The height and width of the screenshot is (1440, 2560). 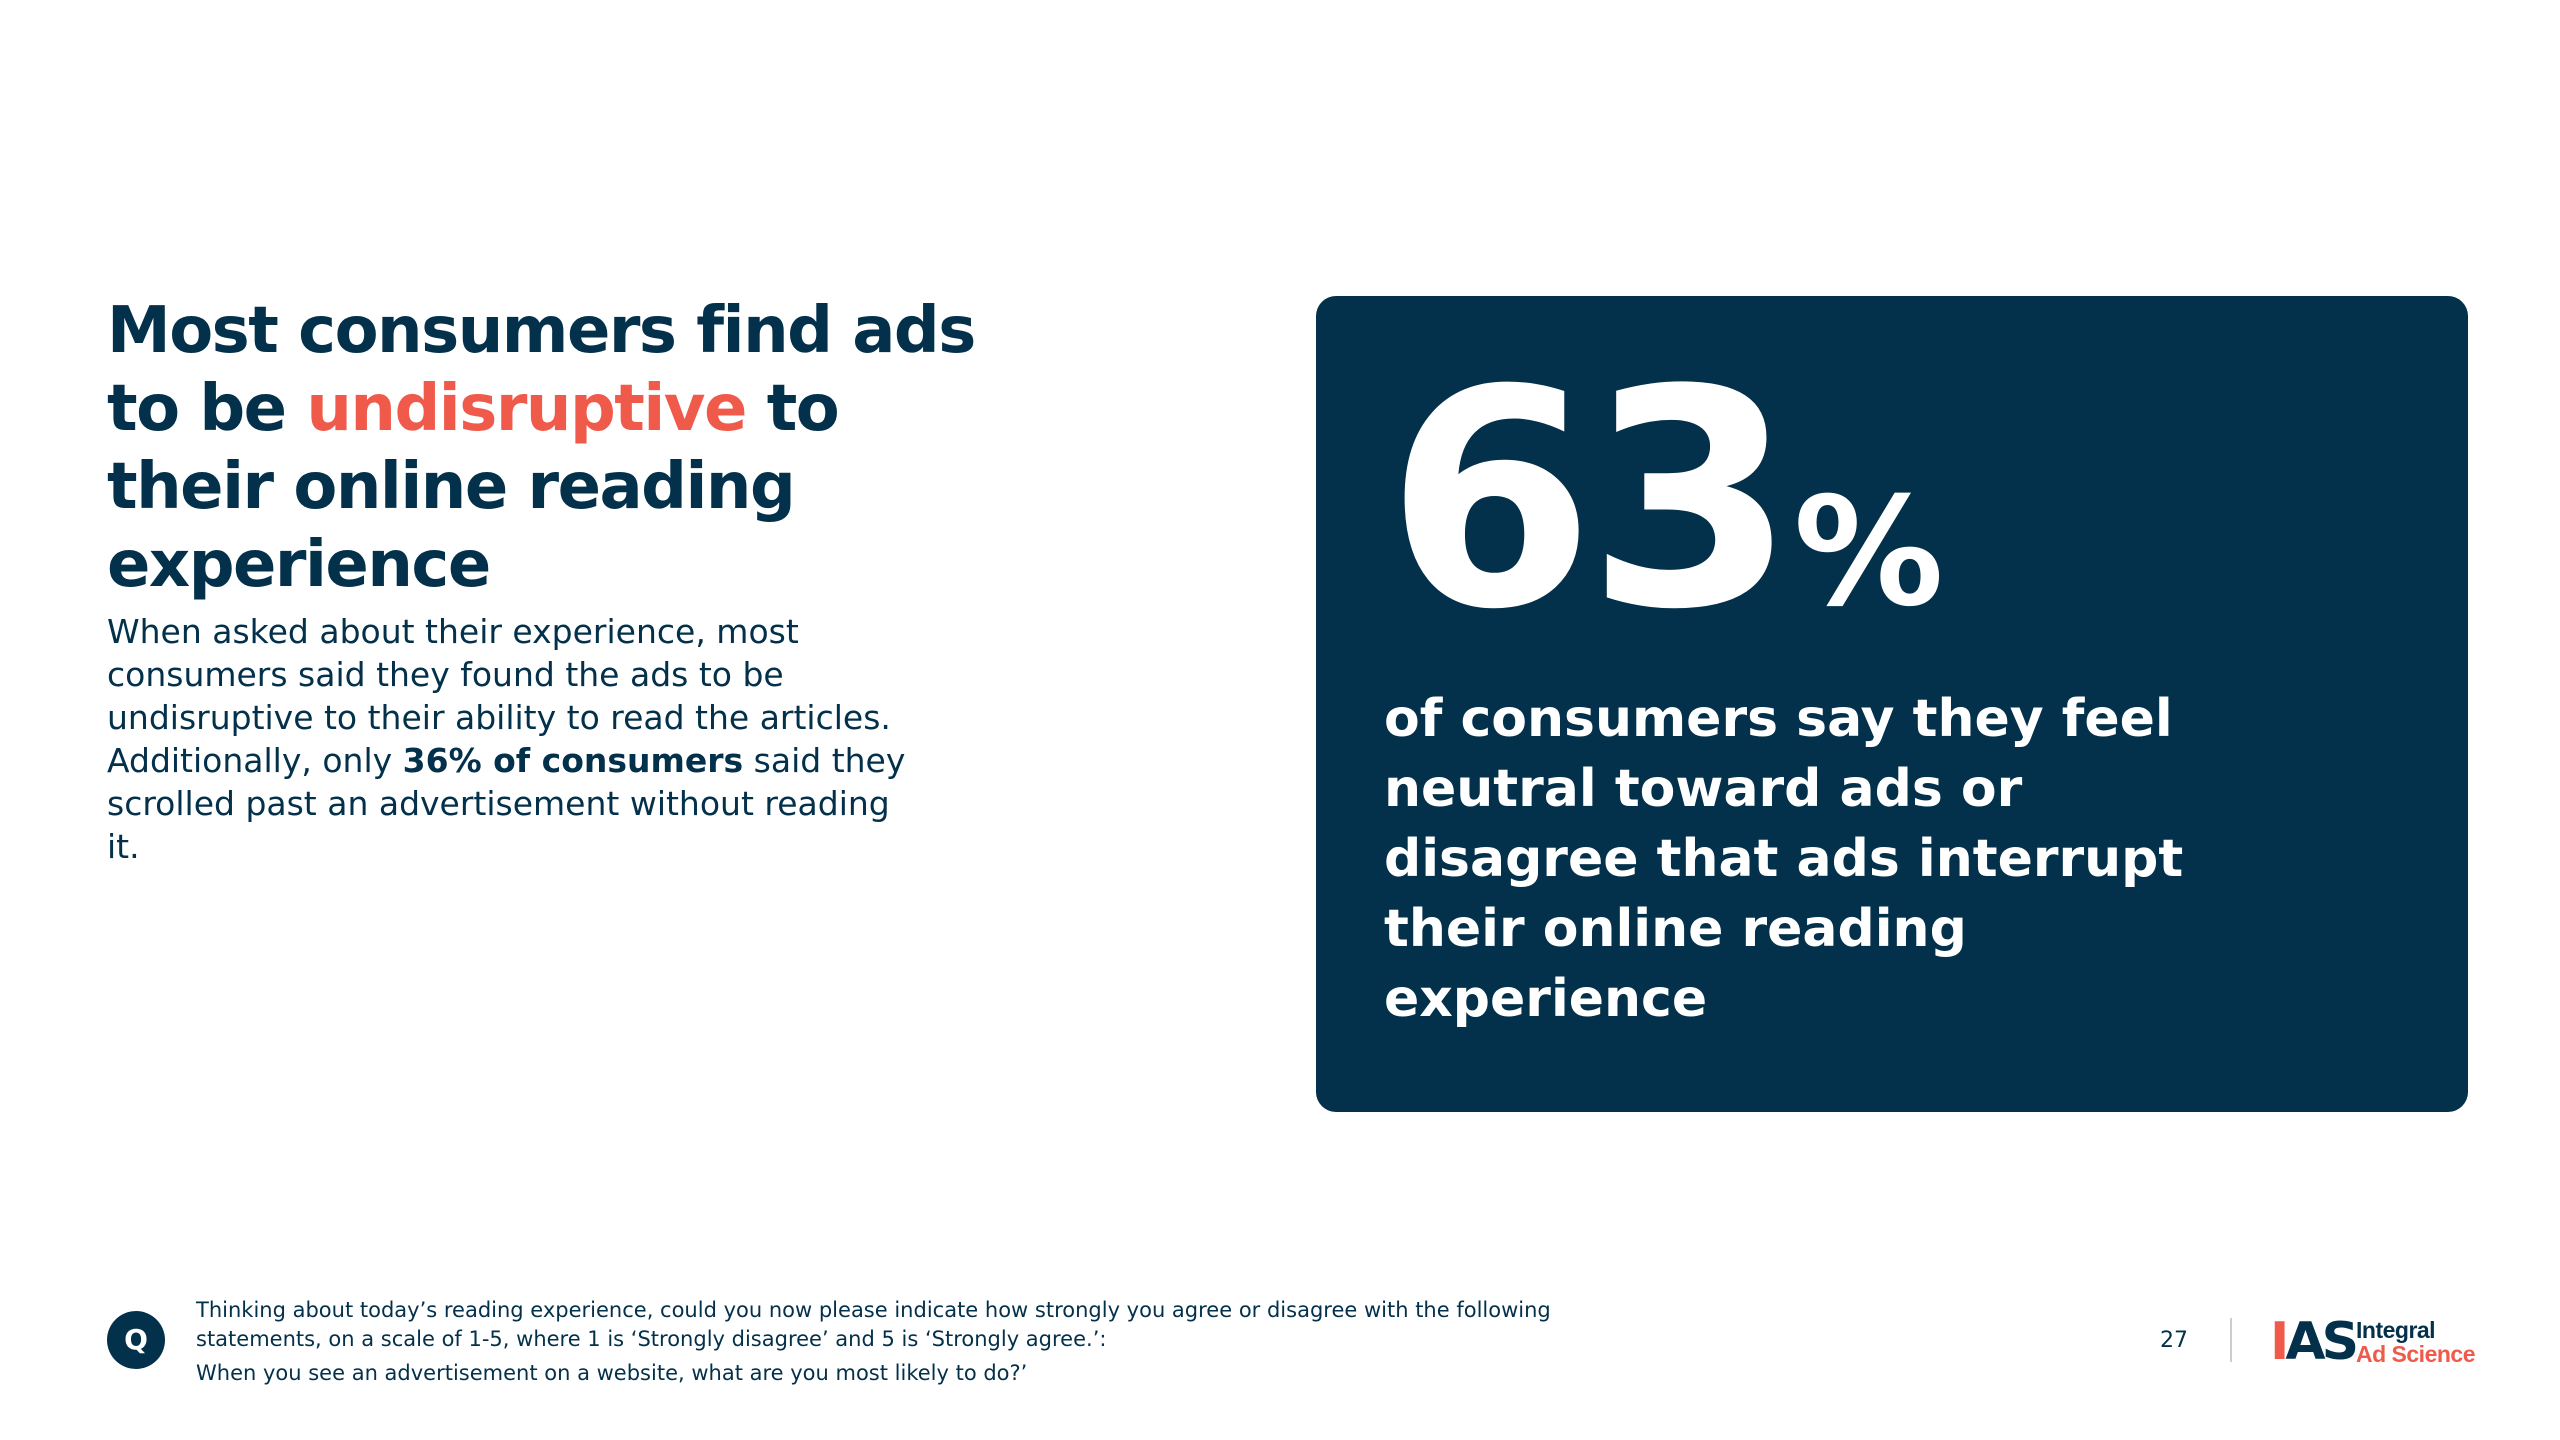 I want to click on stat-value: 63, so click(x=1590, y=500).